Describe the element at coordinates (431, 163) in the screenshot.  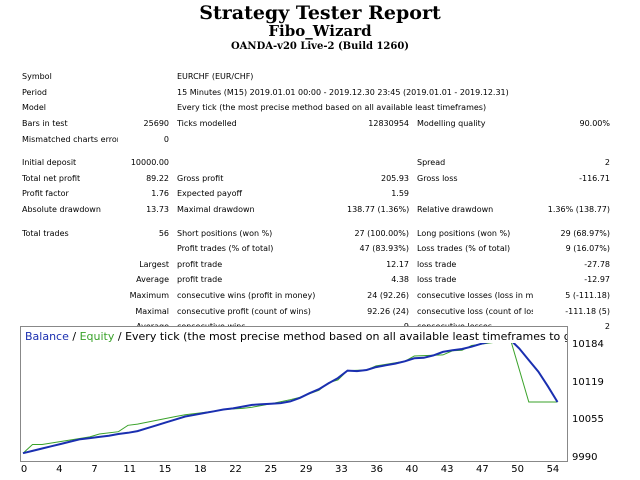
I see `spread-label: Spread` at that location.